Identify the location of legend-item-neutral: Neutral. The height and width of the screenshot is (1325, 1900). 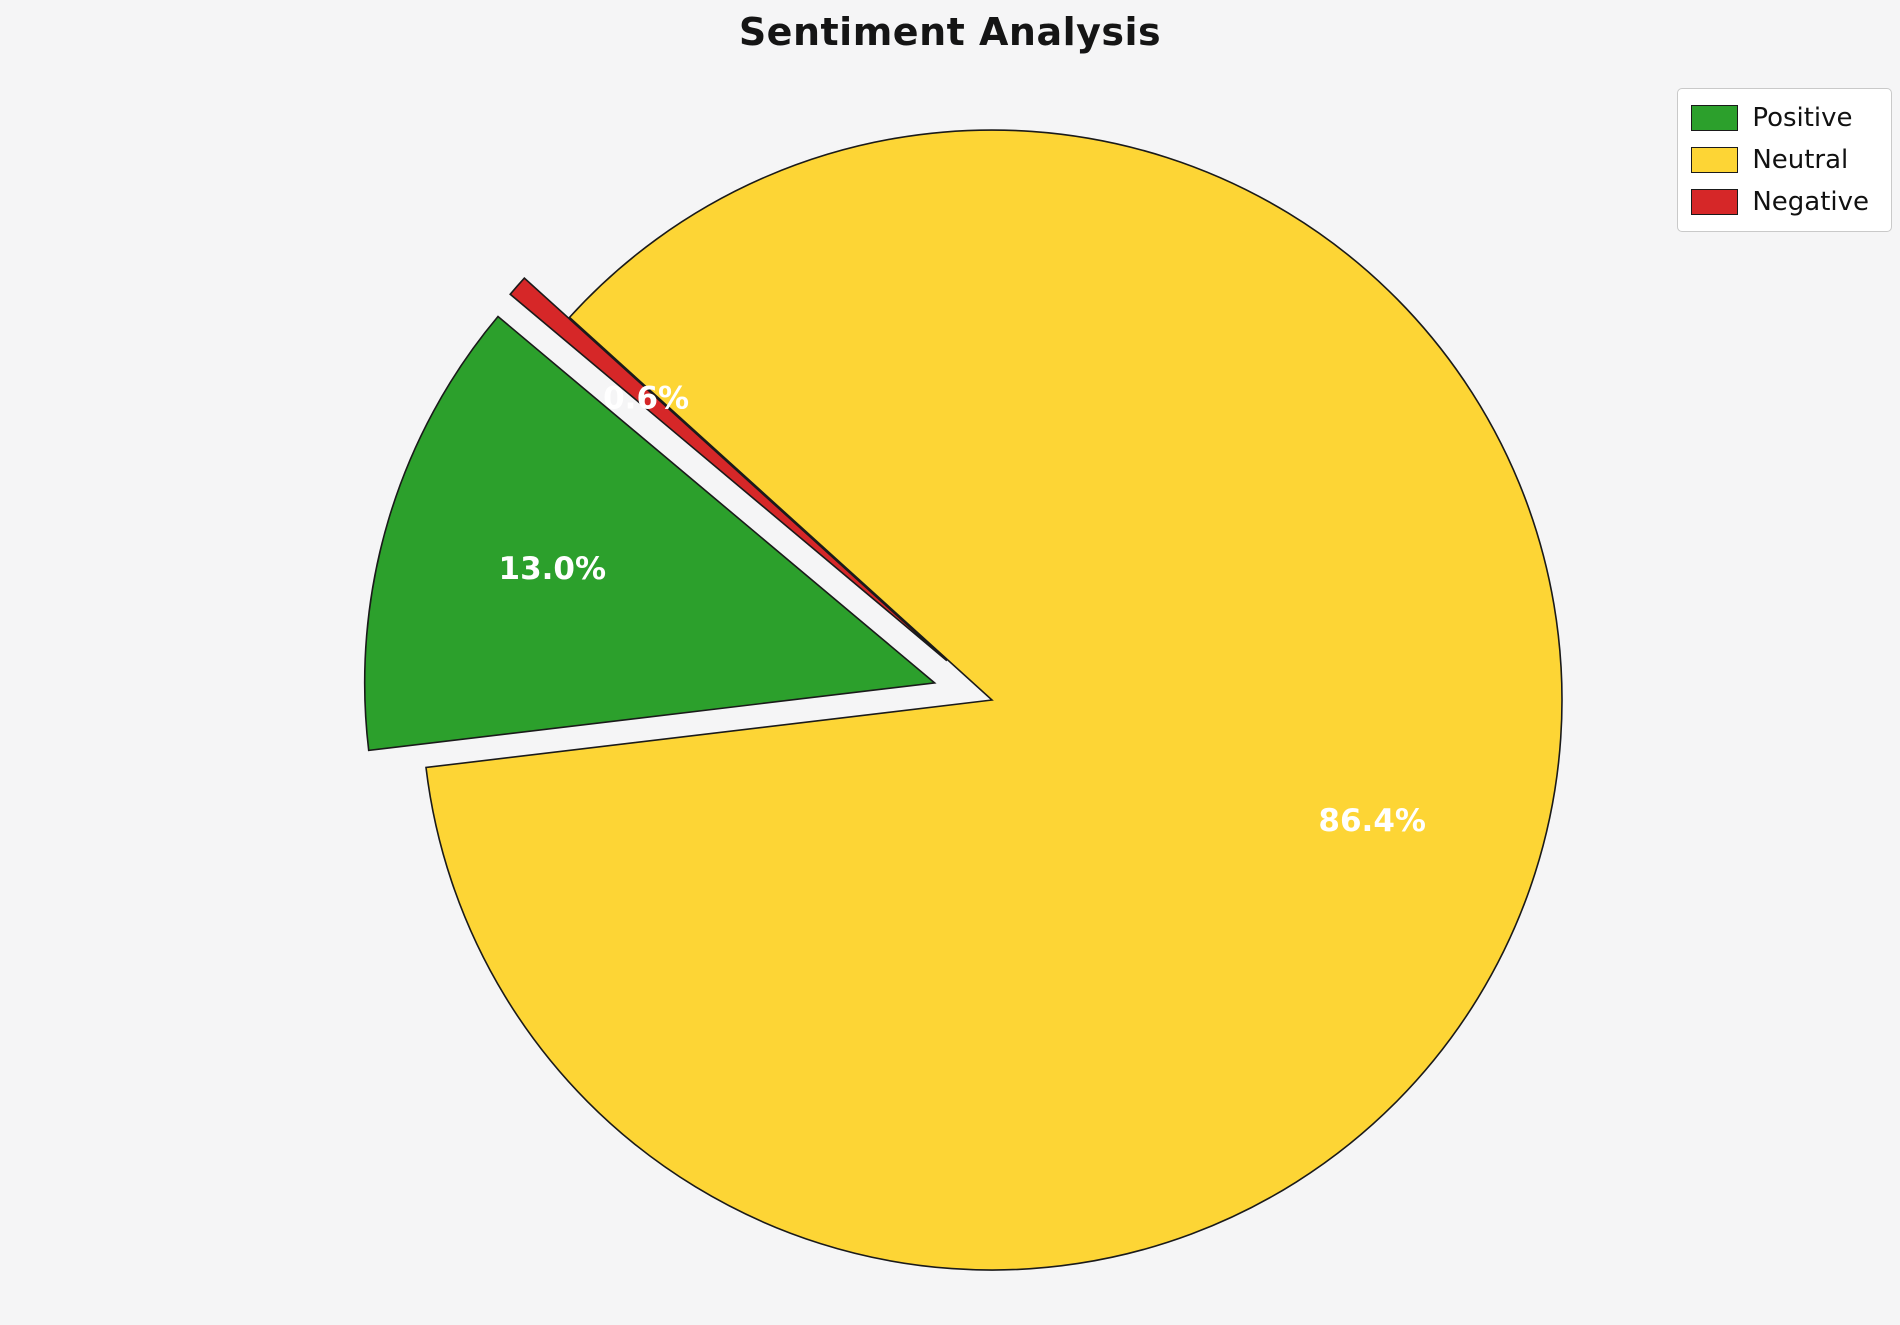
(1780, 160).